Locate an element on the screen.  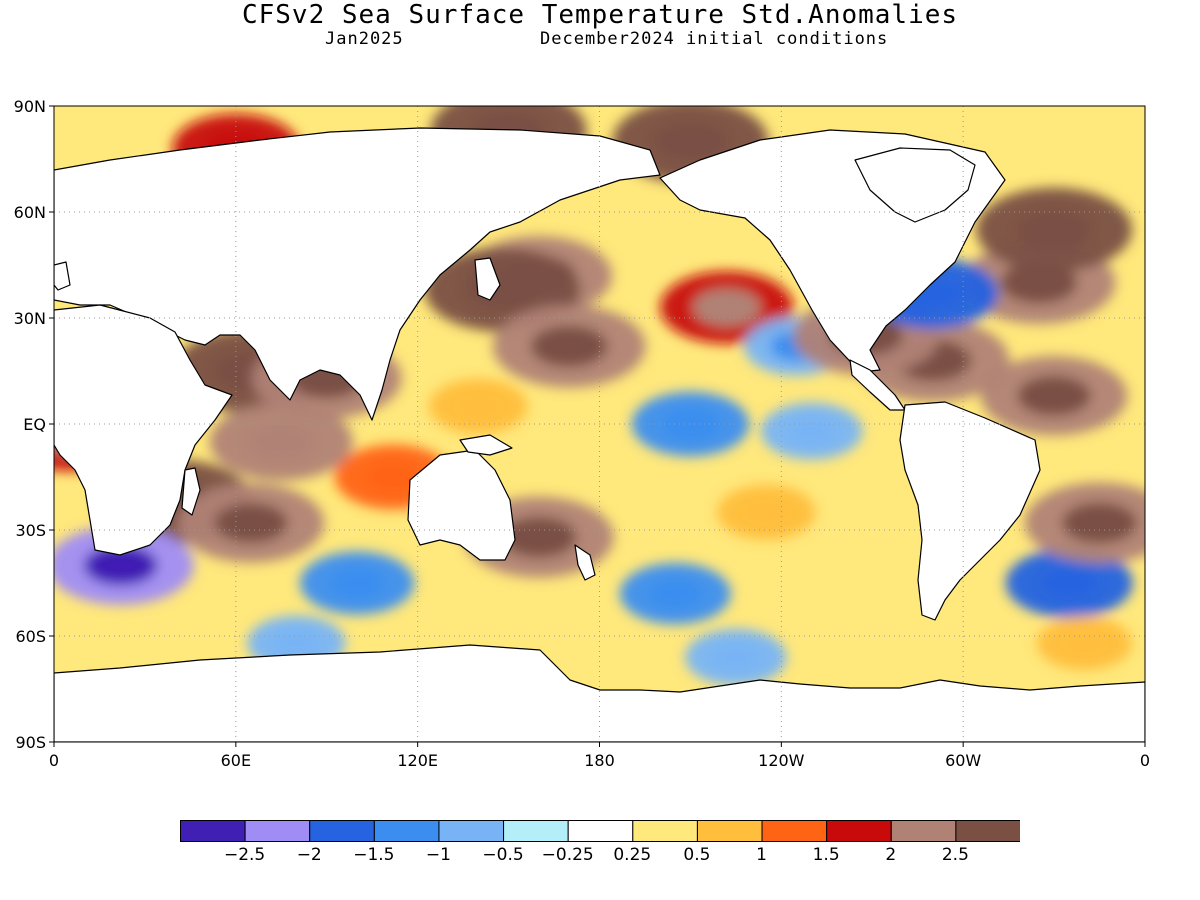
lon-tick-label: 180 is located at coordinates (599, 760).